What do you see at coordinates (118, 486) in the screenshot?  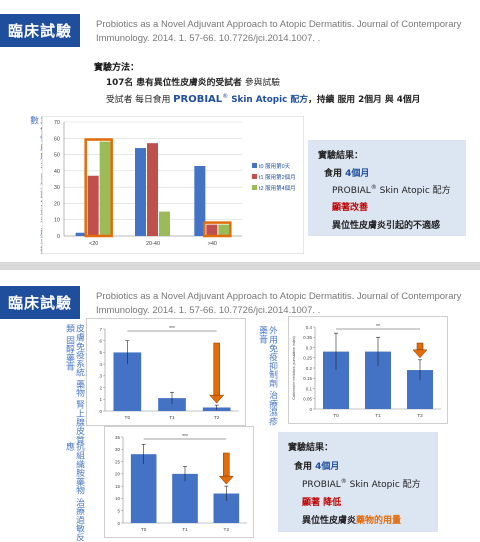 I see `y-tick-label: 15` at bounding box center [118, 486].